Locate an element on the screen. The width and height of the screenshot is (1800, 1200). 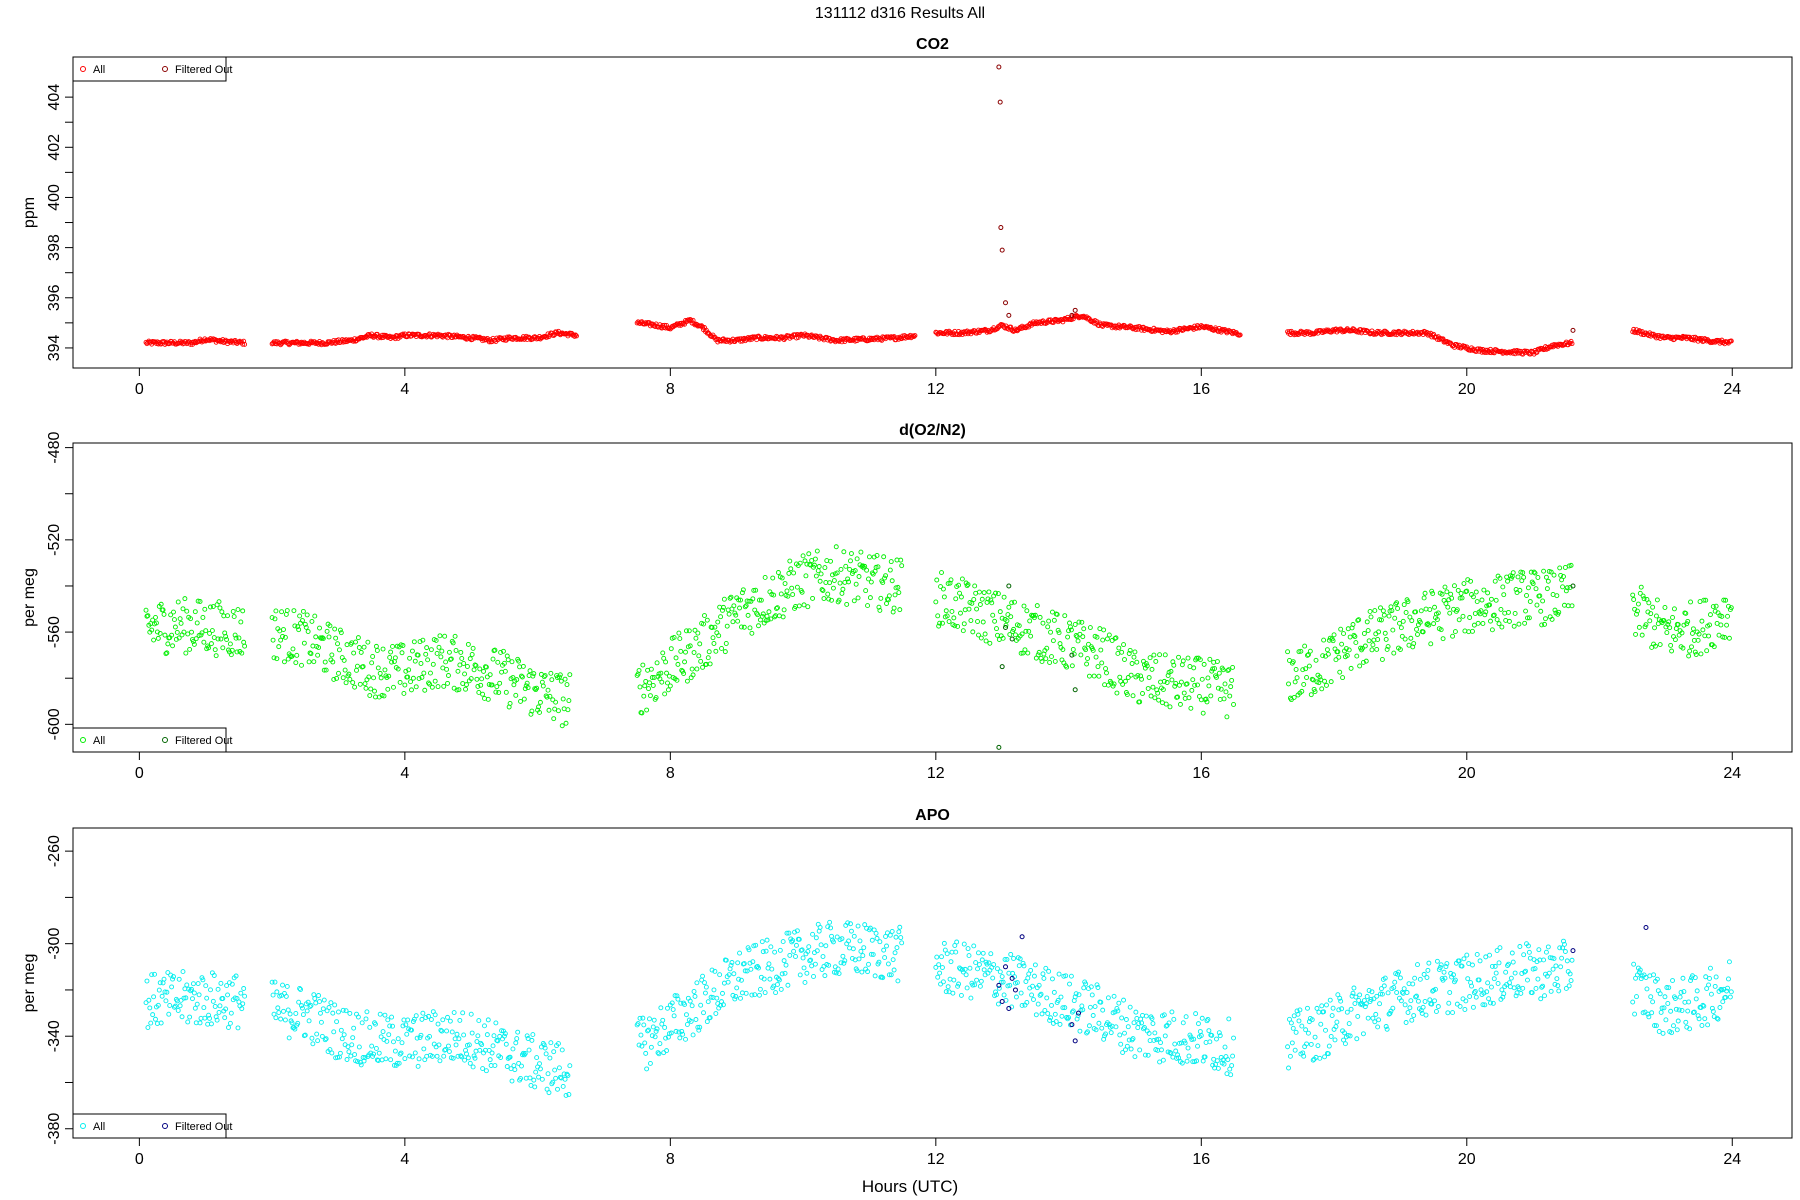
x-tick-label: 4 is located at coordinates (404, 1159).